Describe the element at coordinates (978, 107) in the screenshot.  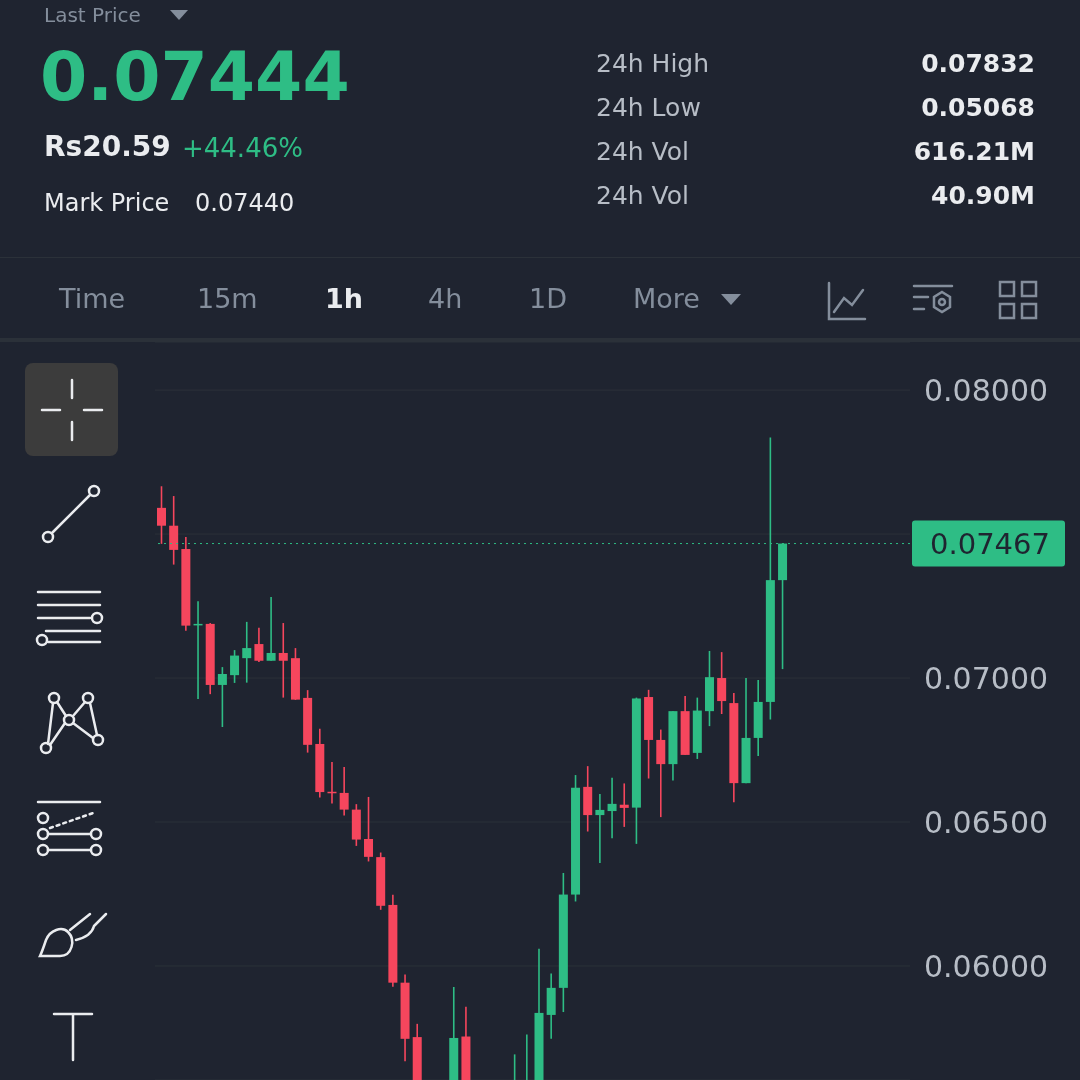
I see `text: 0.05068` at that location.